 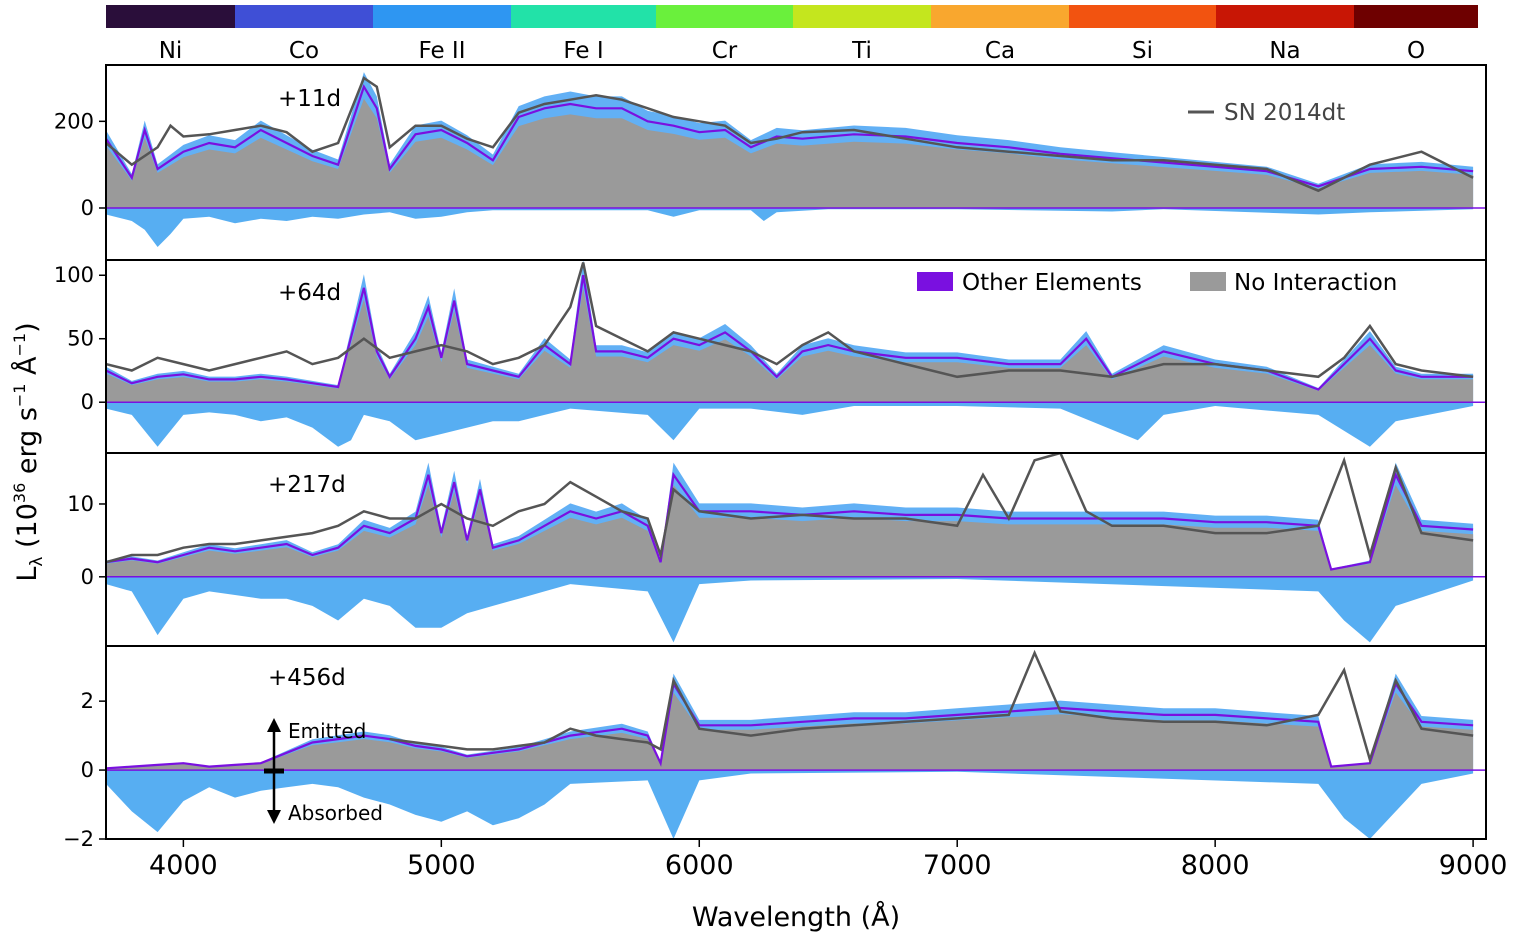 I want to click on element-labels: Ni Co Fe II Fe I Cr Ti Ca Si Na O, so click(x=792, y=51).